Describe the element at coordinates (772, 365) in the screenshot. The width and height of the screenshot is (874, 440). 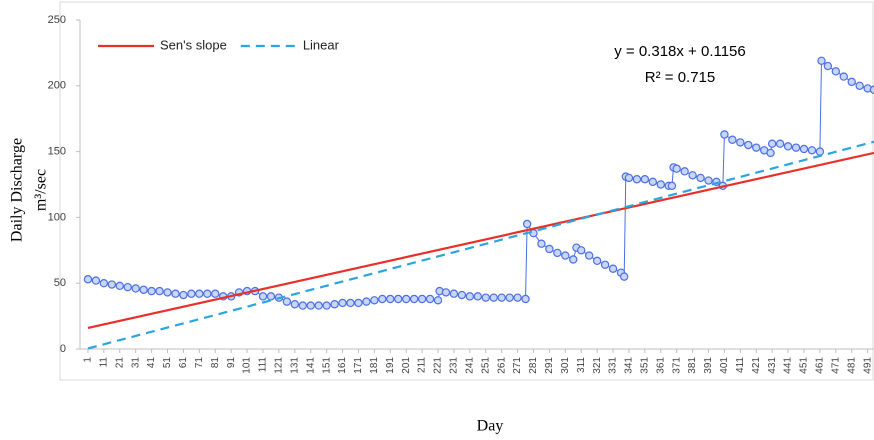
I see `x-tick-label: 431` at that location.